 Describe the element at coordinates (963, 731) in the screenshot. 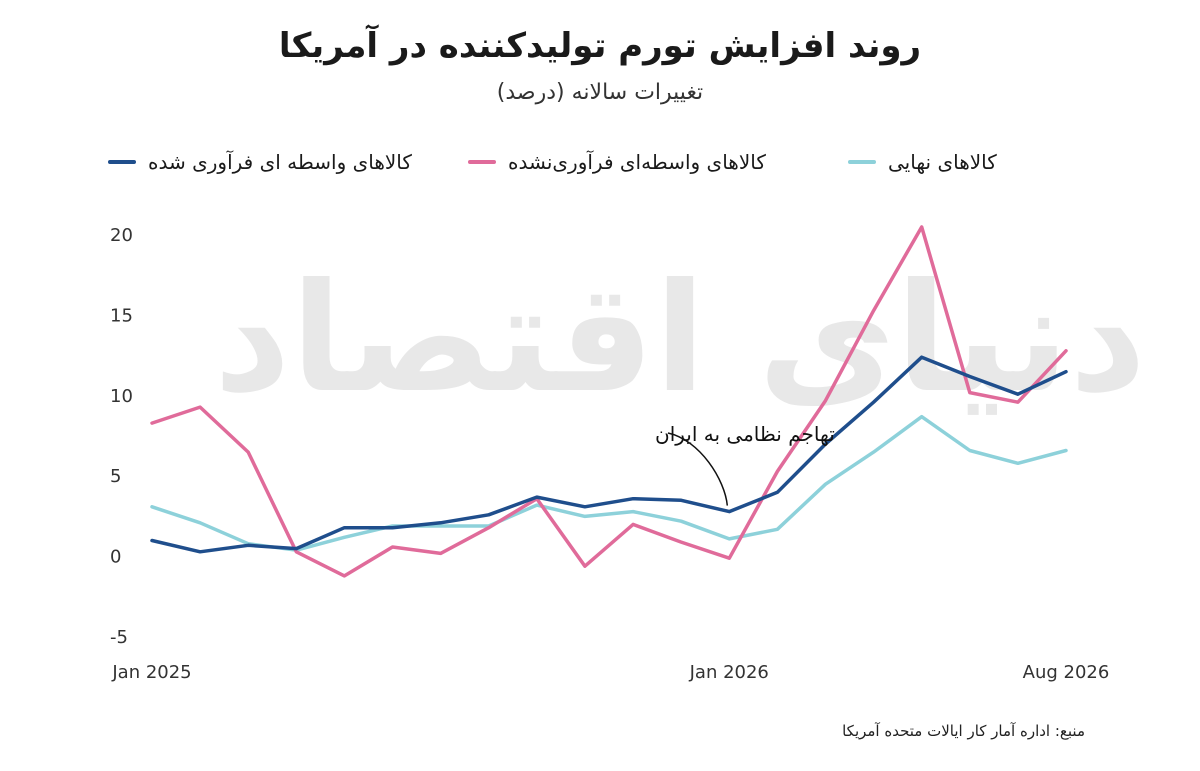

I see `source-note: منبع: اداره آمار کار ایالات متحده آمریکا` at that location.